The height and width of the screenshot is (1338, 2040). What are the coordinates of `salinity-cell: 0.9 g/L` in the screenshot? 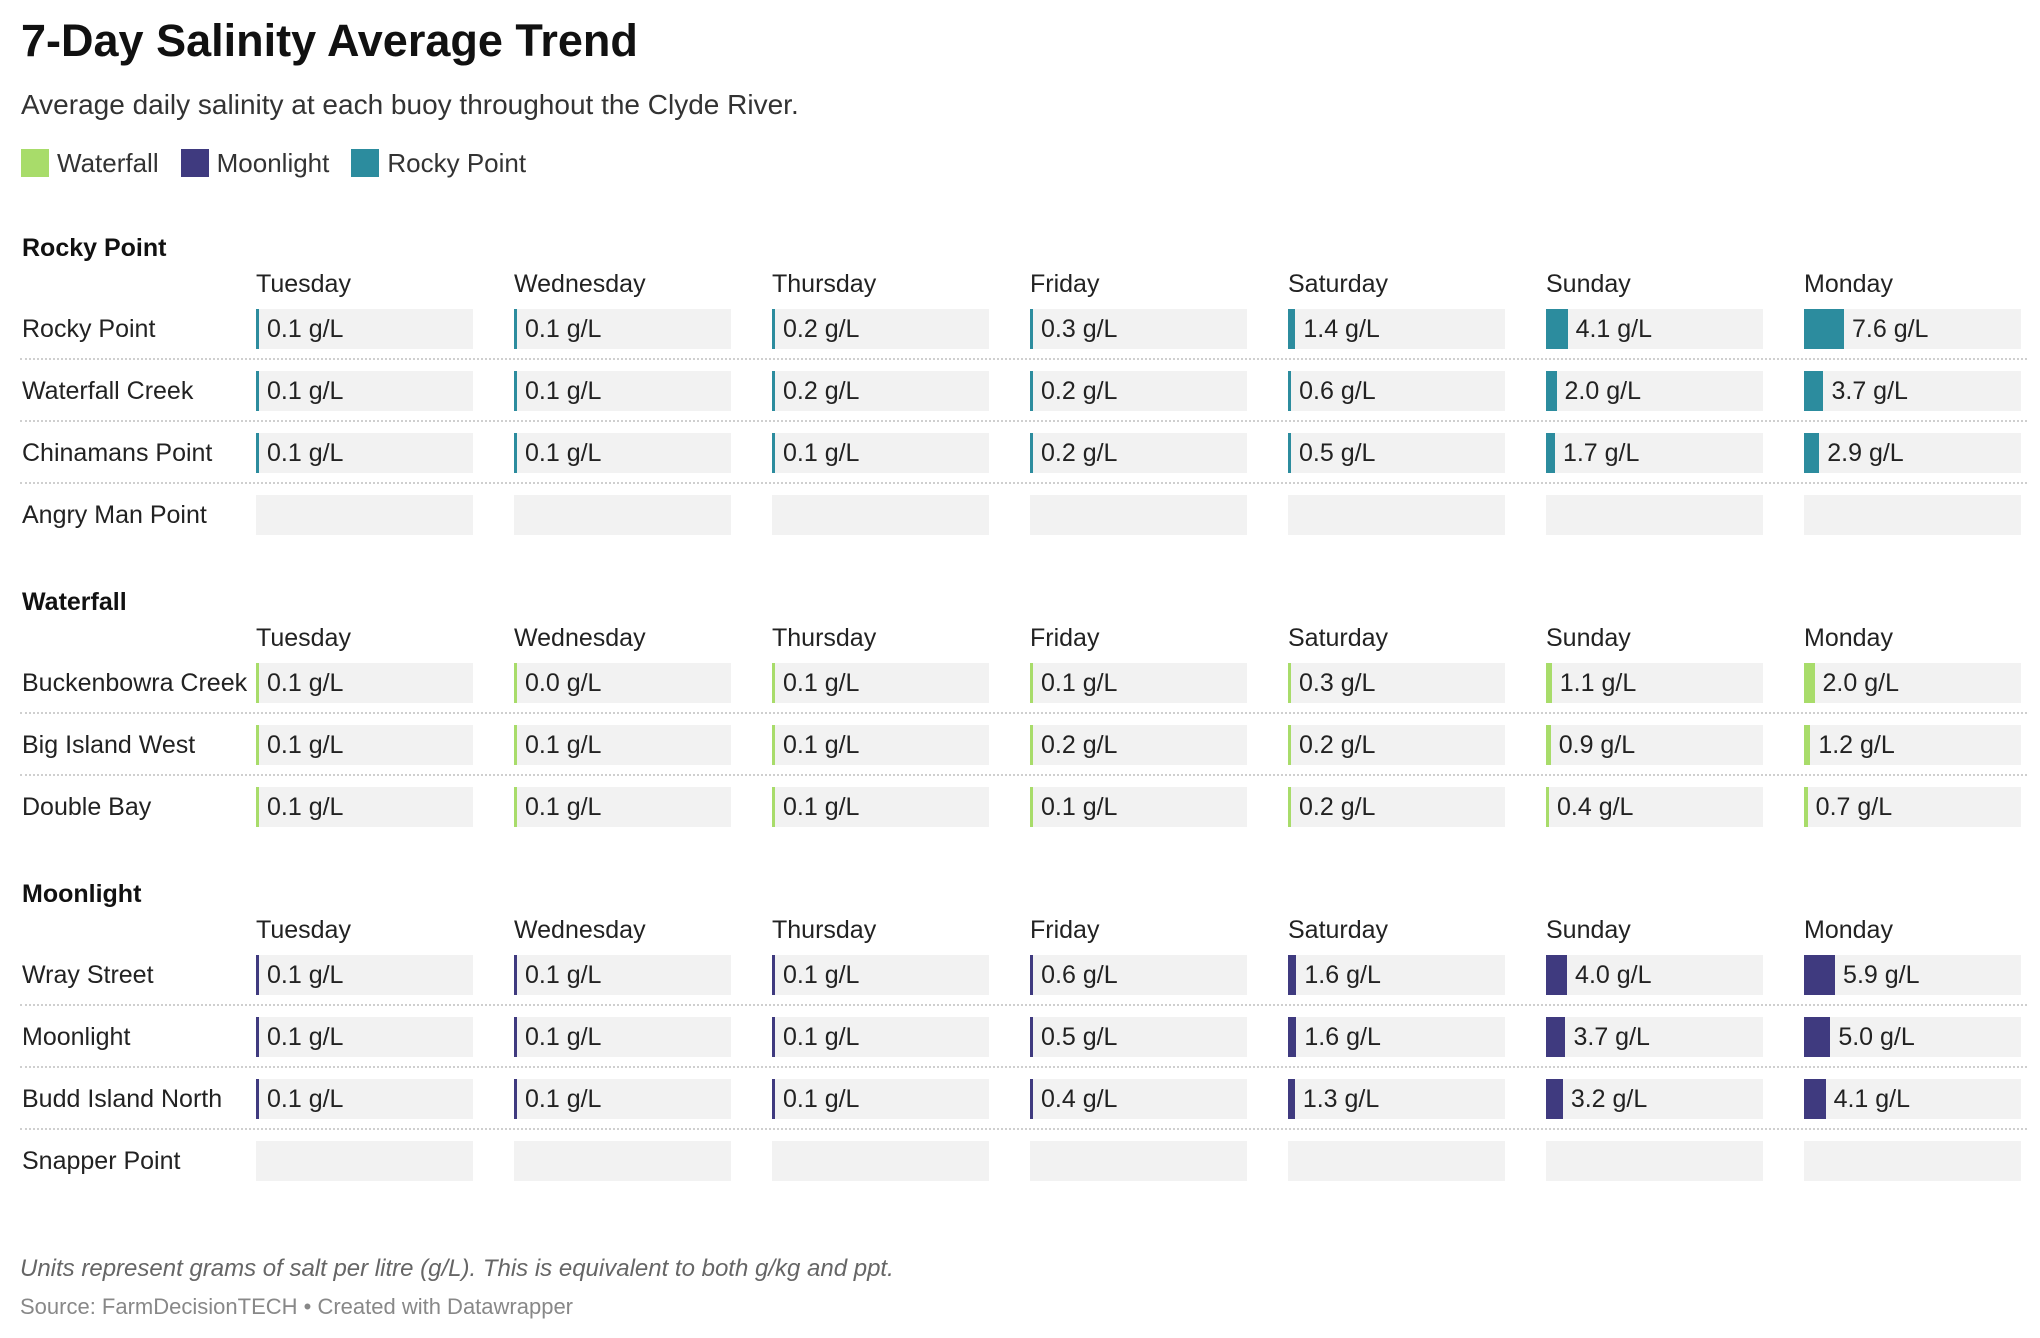 It's located at (1654, 745).